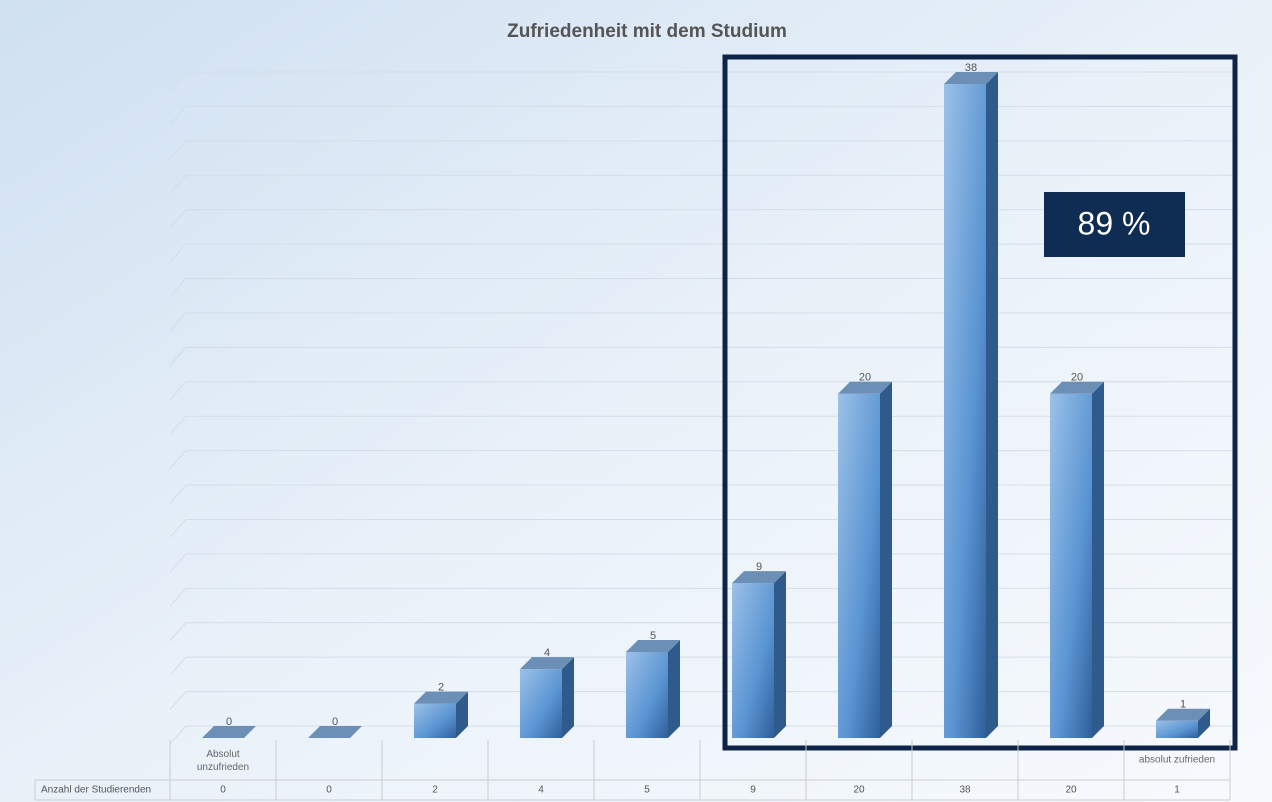 This screenshot has height=802, width=1272. What do you see at coordinates (971, 68) in the screenshot?
I see `data-label: 38` at bounding box center [971, 68].